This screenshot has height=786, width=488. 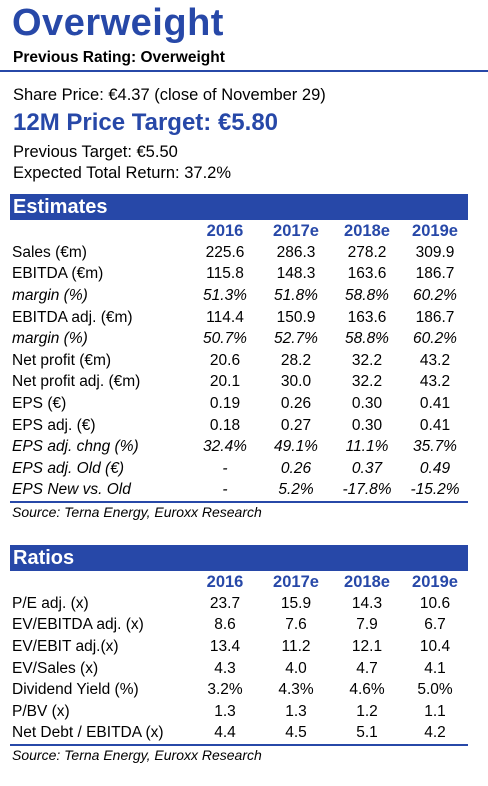 I want to click on cell-value: 11.2, so click(x=296, y=646).